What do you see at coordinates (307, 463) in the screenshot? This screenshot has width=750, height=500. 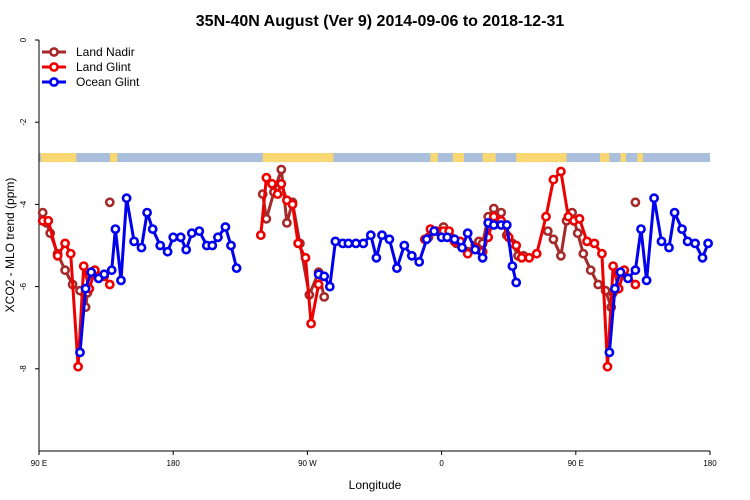 I see `x-tick-label: 90 W` at bounding box center [307, 463].